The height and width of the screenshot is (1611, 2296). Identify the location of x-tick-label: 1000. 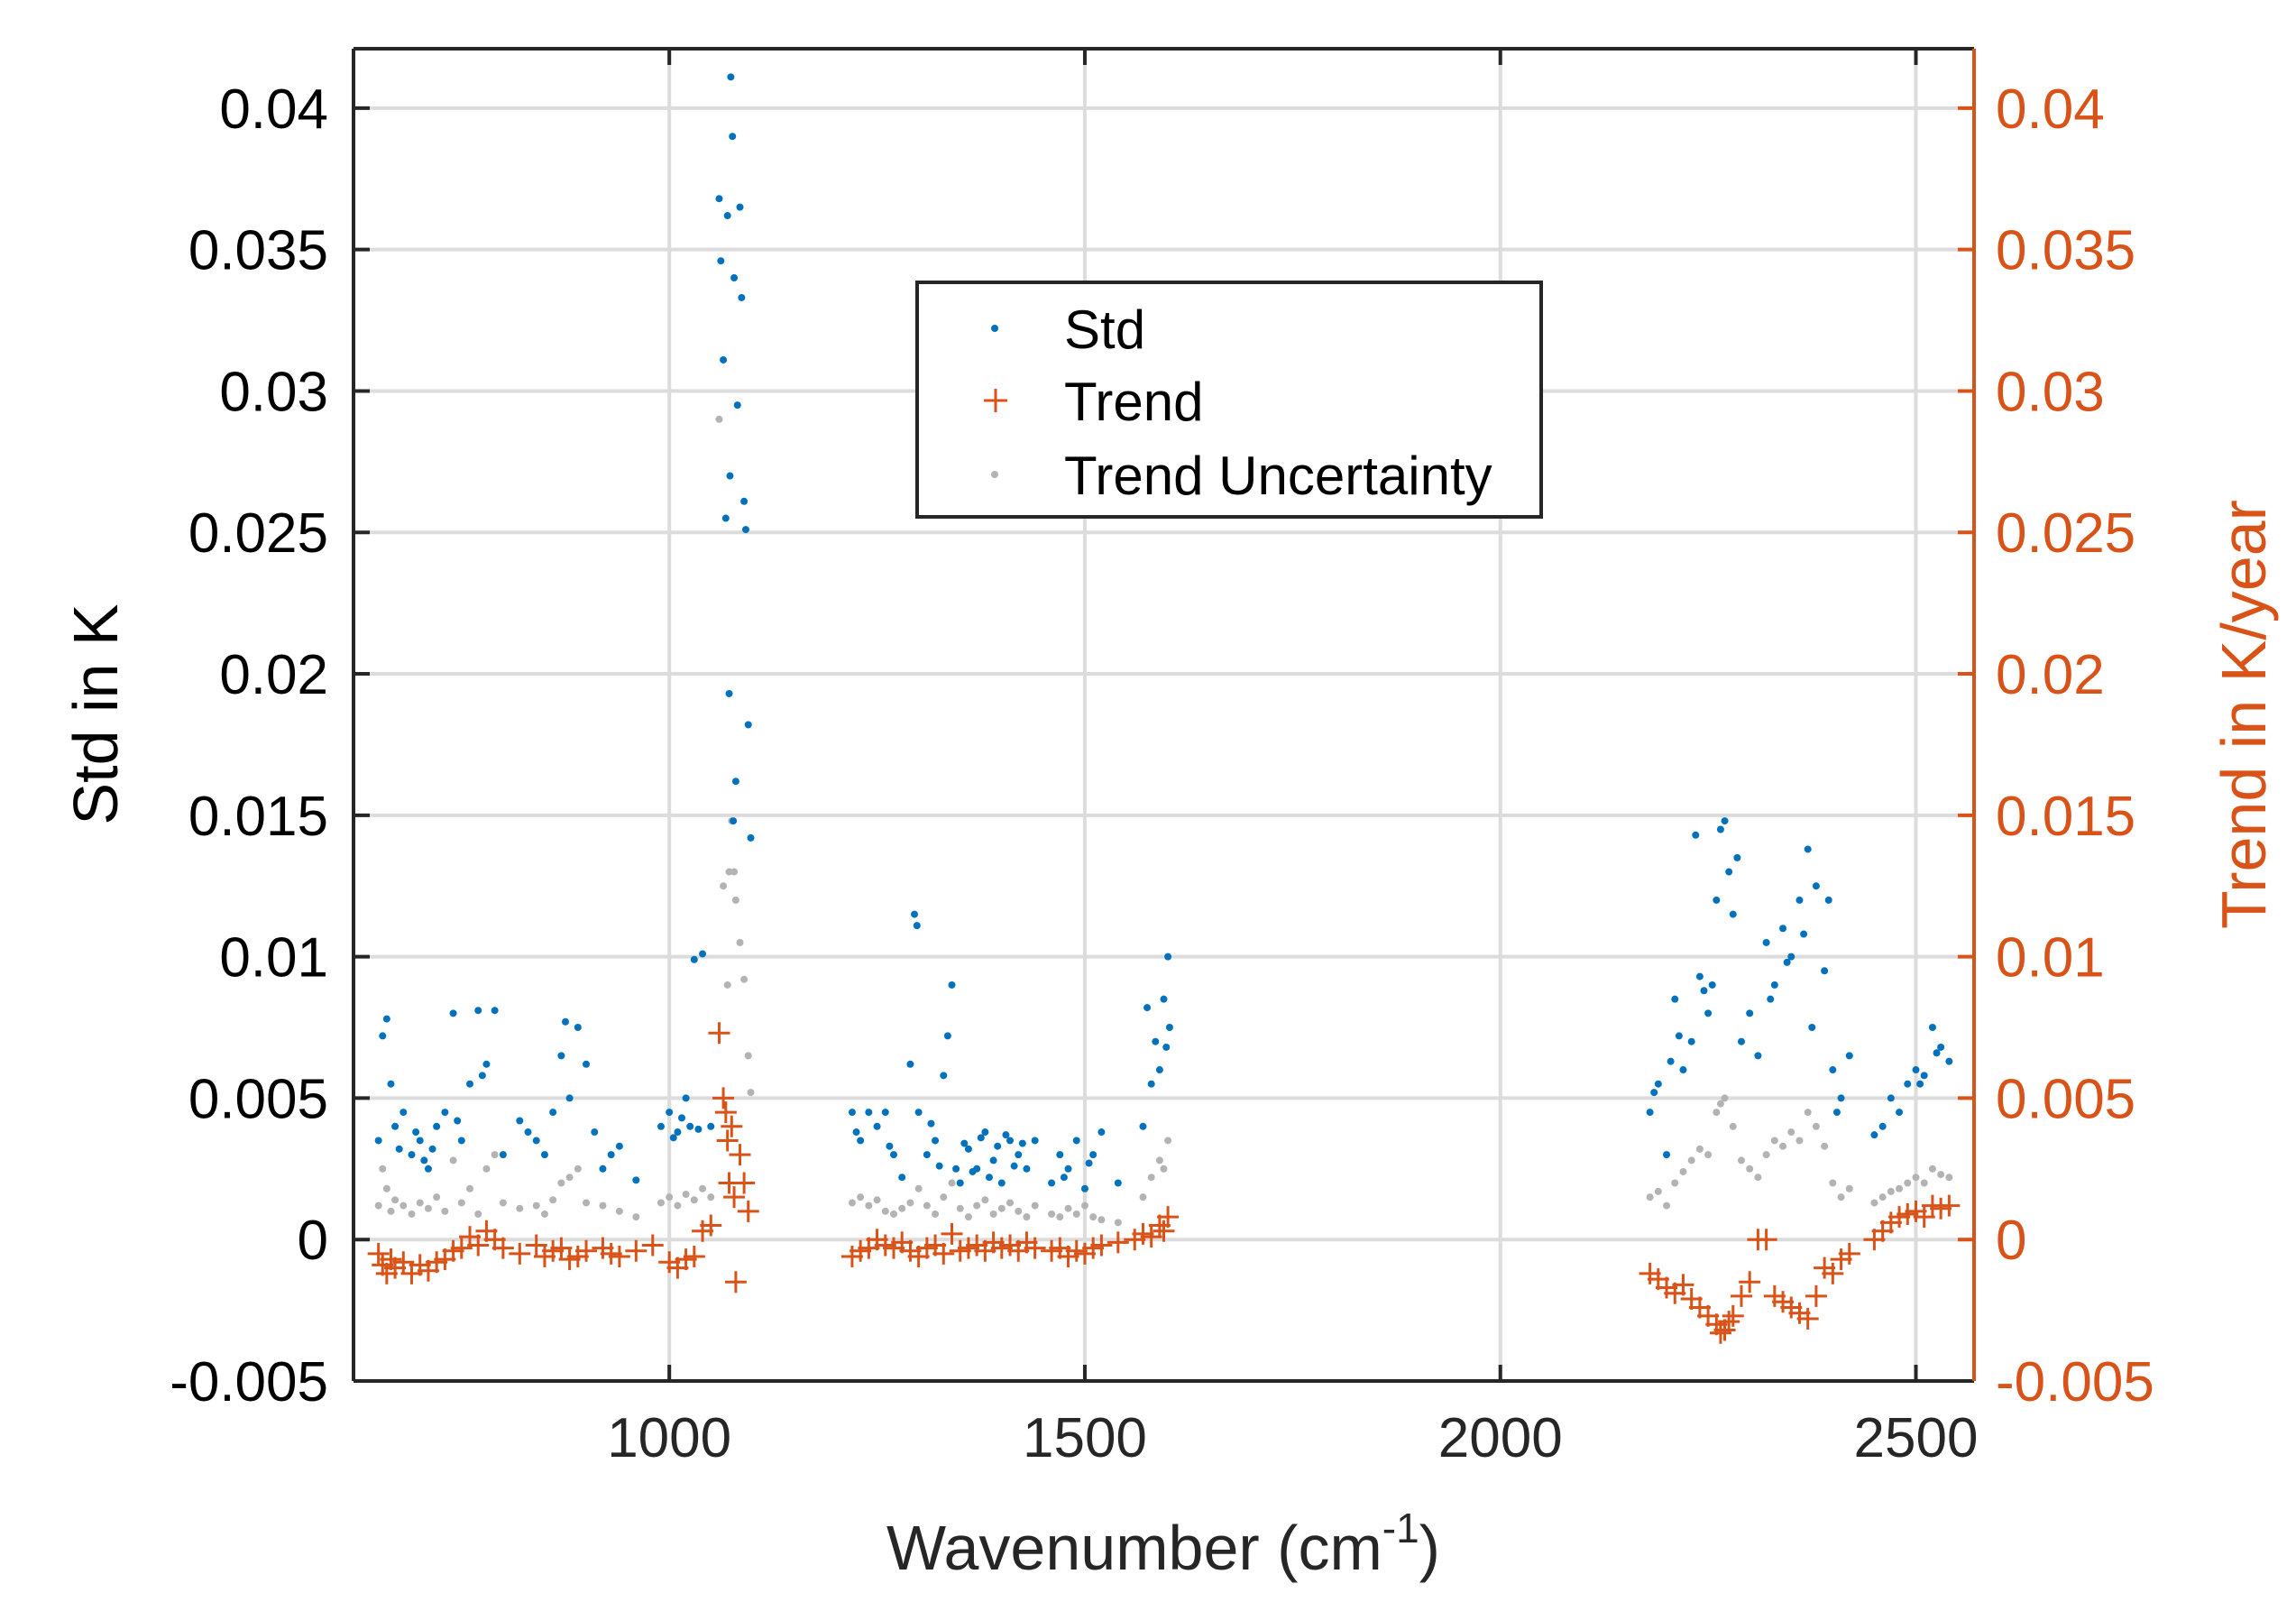
(669, 1438).